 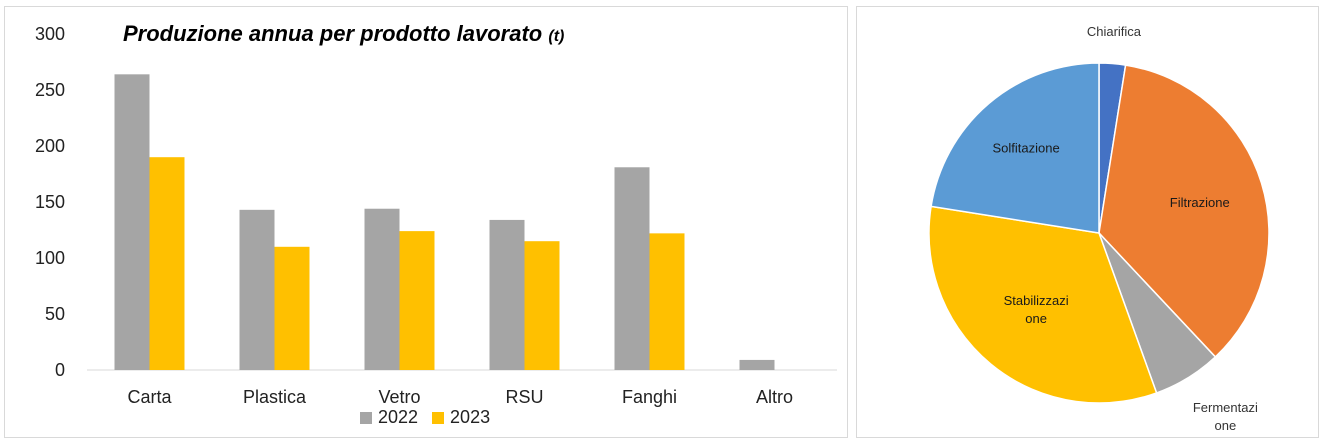 I want to click on bar-fanghi-2022, so click(x=632, y=268).